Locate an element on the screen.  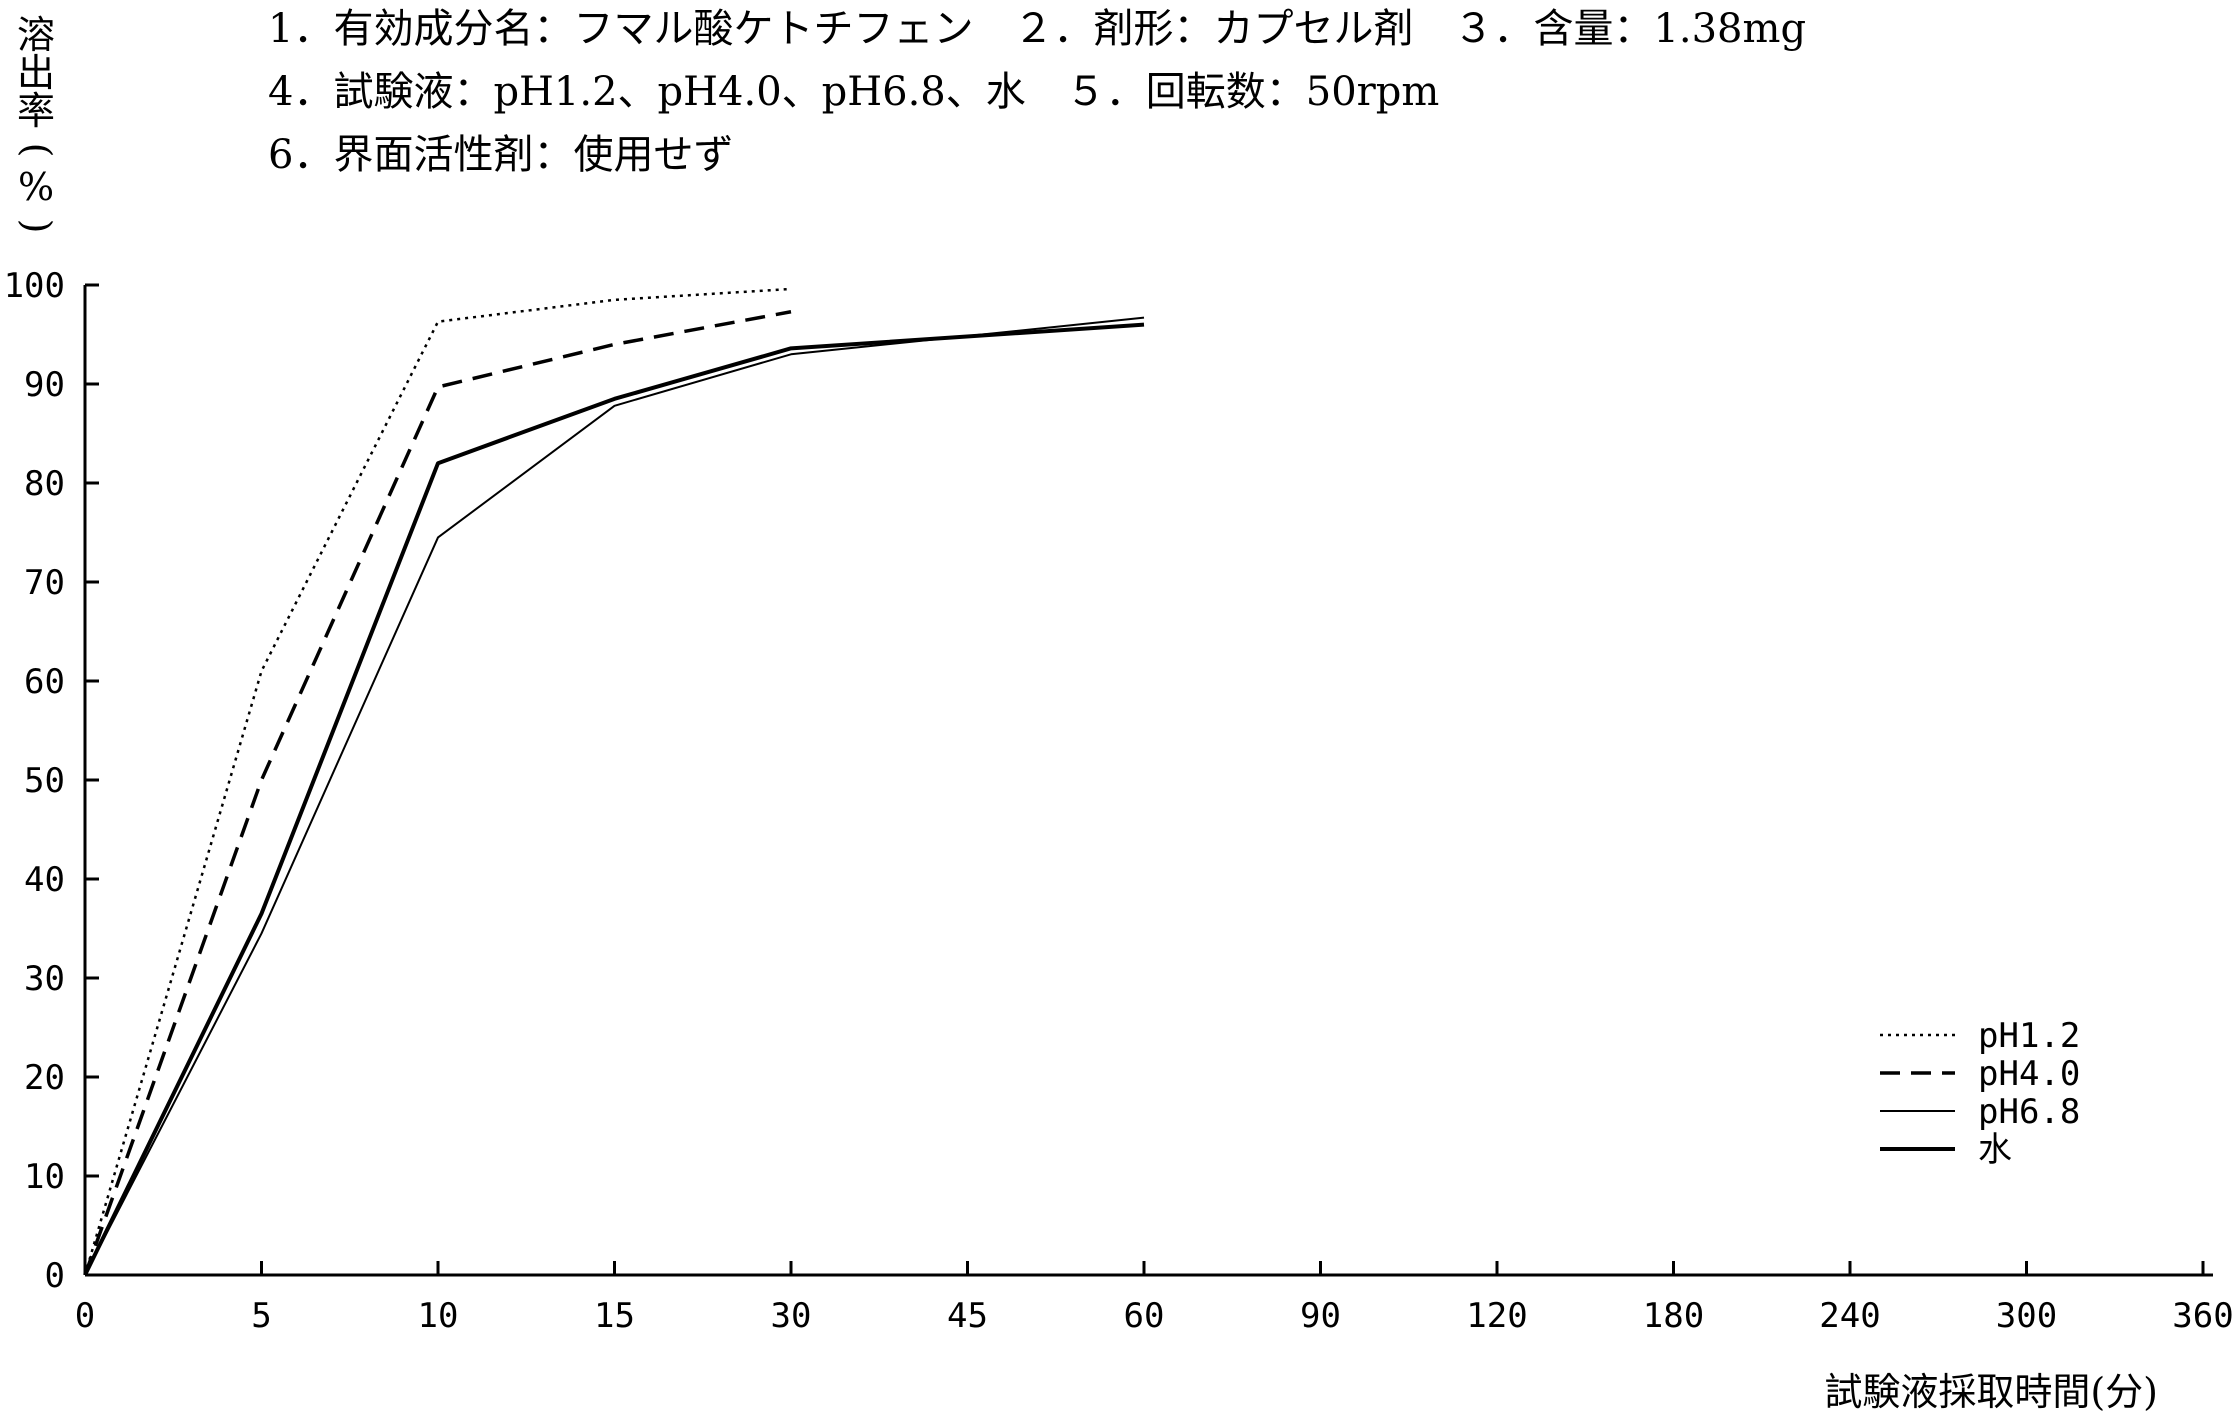
y-tick-label: 10 is located at coordinates (44, 1177).